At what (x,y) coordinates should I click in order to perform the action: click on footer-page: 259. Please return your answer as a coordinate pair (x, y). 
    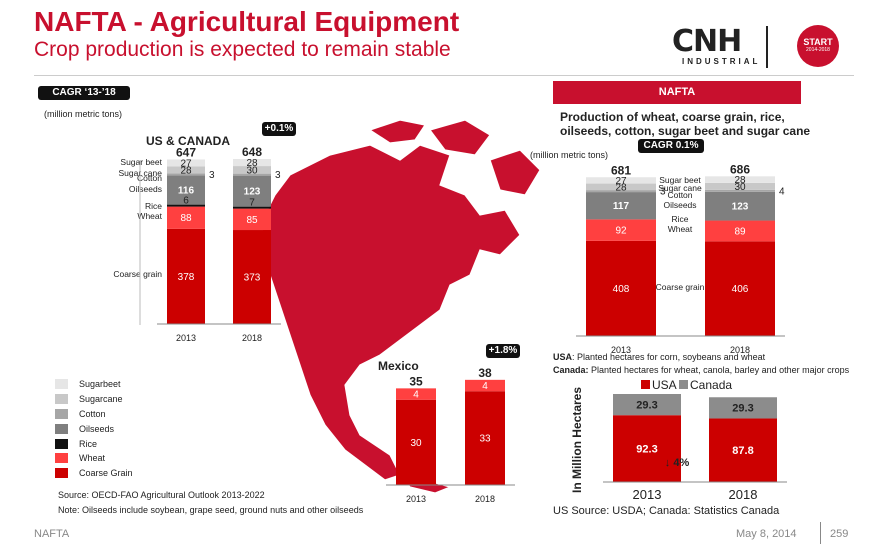
    Looking at the image, I should click on (839, 534).